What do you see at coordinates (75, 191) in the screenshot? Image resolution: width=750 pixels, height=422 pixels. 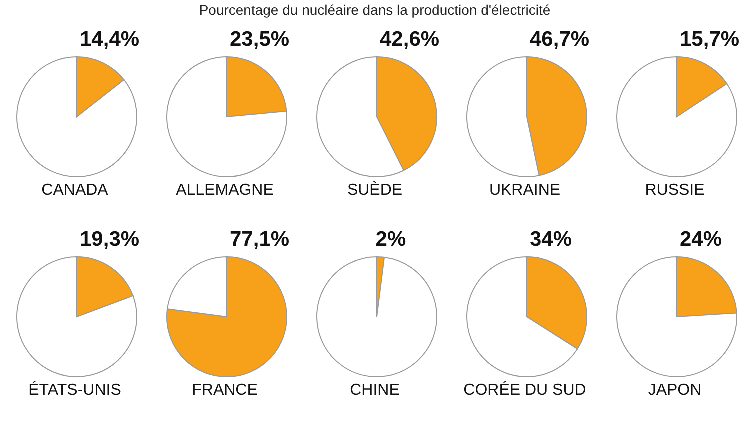 I see `text: CANADA` at bounding box center [75, 191].